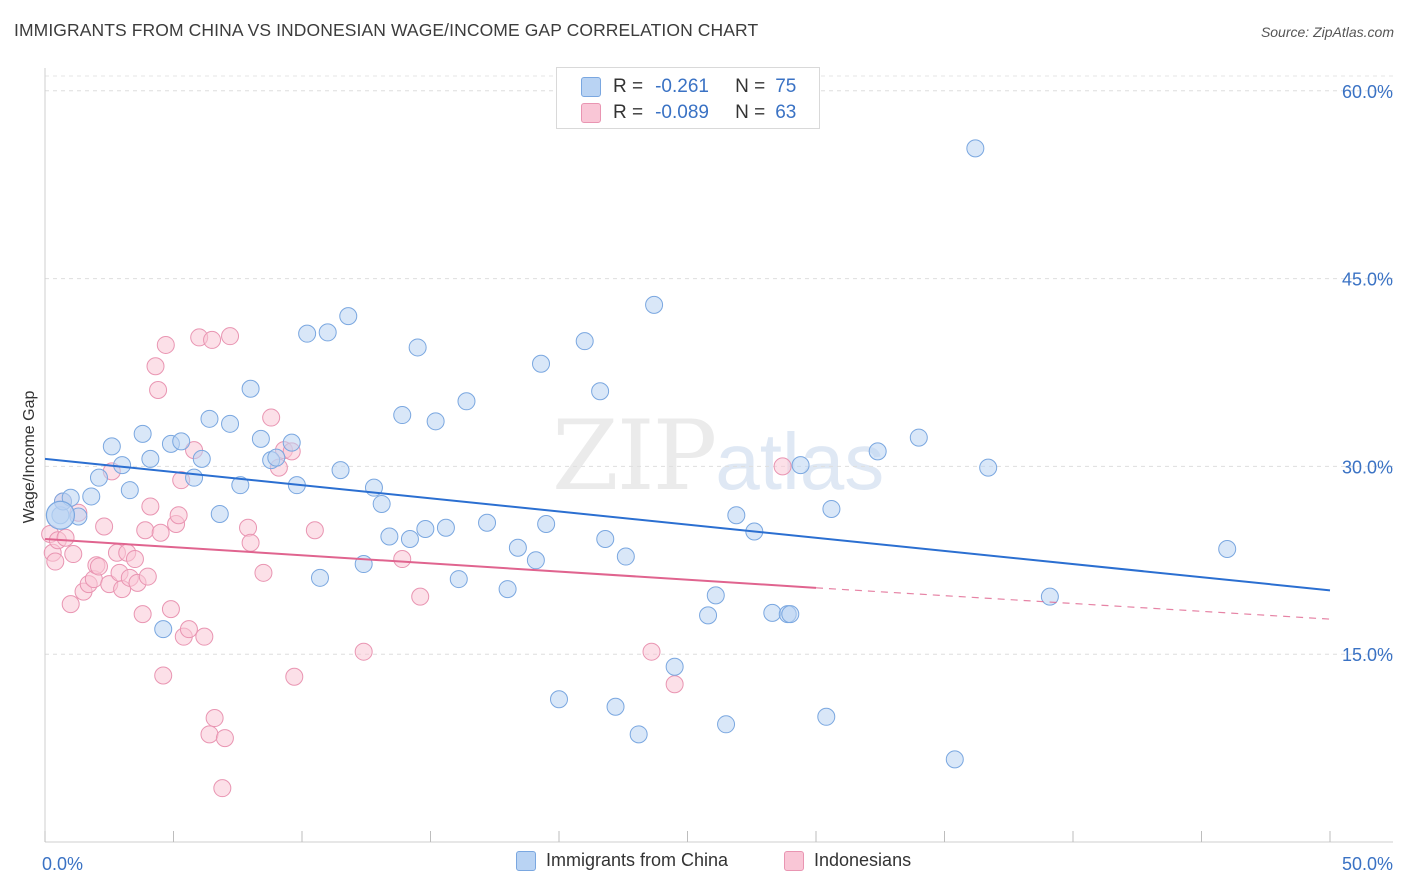 Image resolution: width=1406 pixels, height=892 pixels. What do you see at coordinates (634, 456) in the screenshot?
I see `watermark-zip: ZIP` at bounding box center [634, 456].